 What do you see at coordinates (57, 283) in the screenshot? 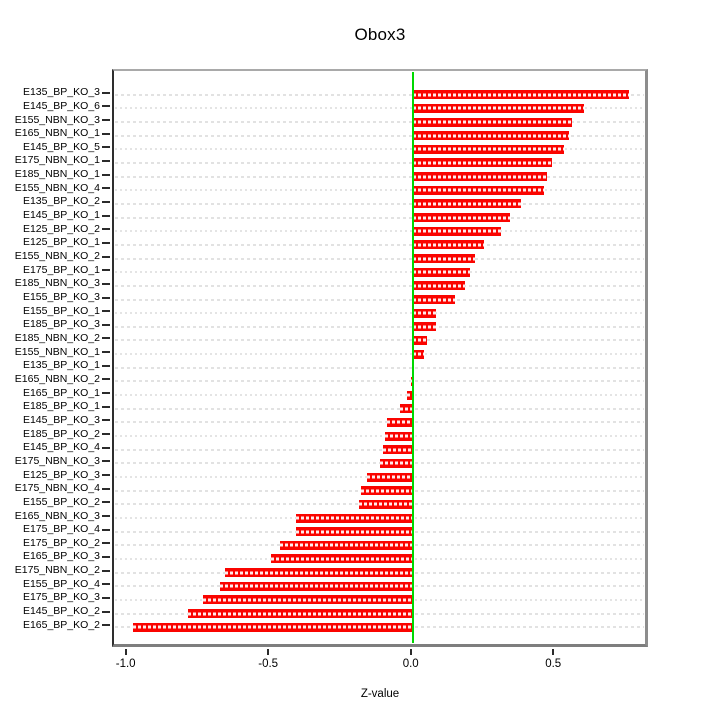
I see `y-axis-label: E185_NBN_KO_3` at bounding box center [57, 283].